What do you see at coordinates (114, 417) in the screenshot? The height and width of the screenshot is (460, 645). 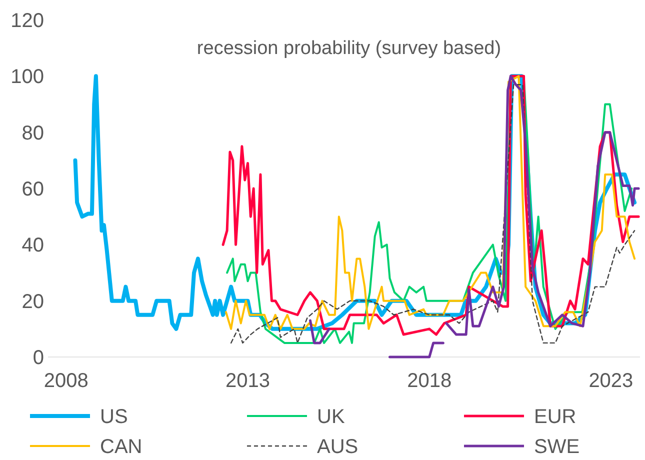 I see `legend-label: US` at bounding box center [114, 417].